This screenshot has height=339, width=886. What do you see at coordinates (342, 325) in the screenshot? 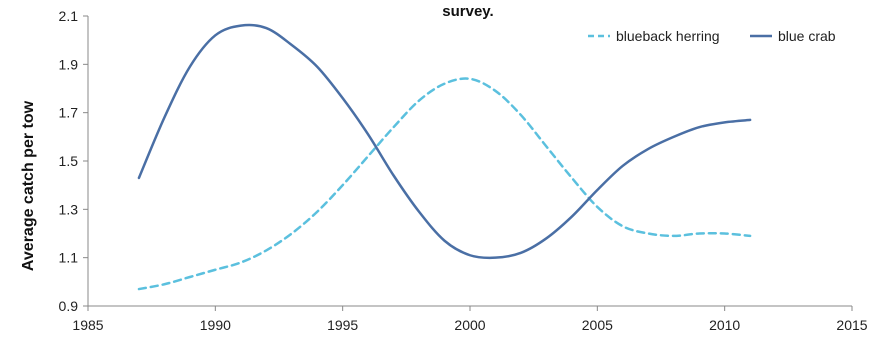
I see `x-tick-label: 1995` at bounding box center [342, 325].